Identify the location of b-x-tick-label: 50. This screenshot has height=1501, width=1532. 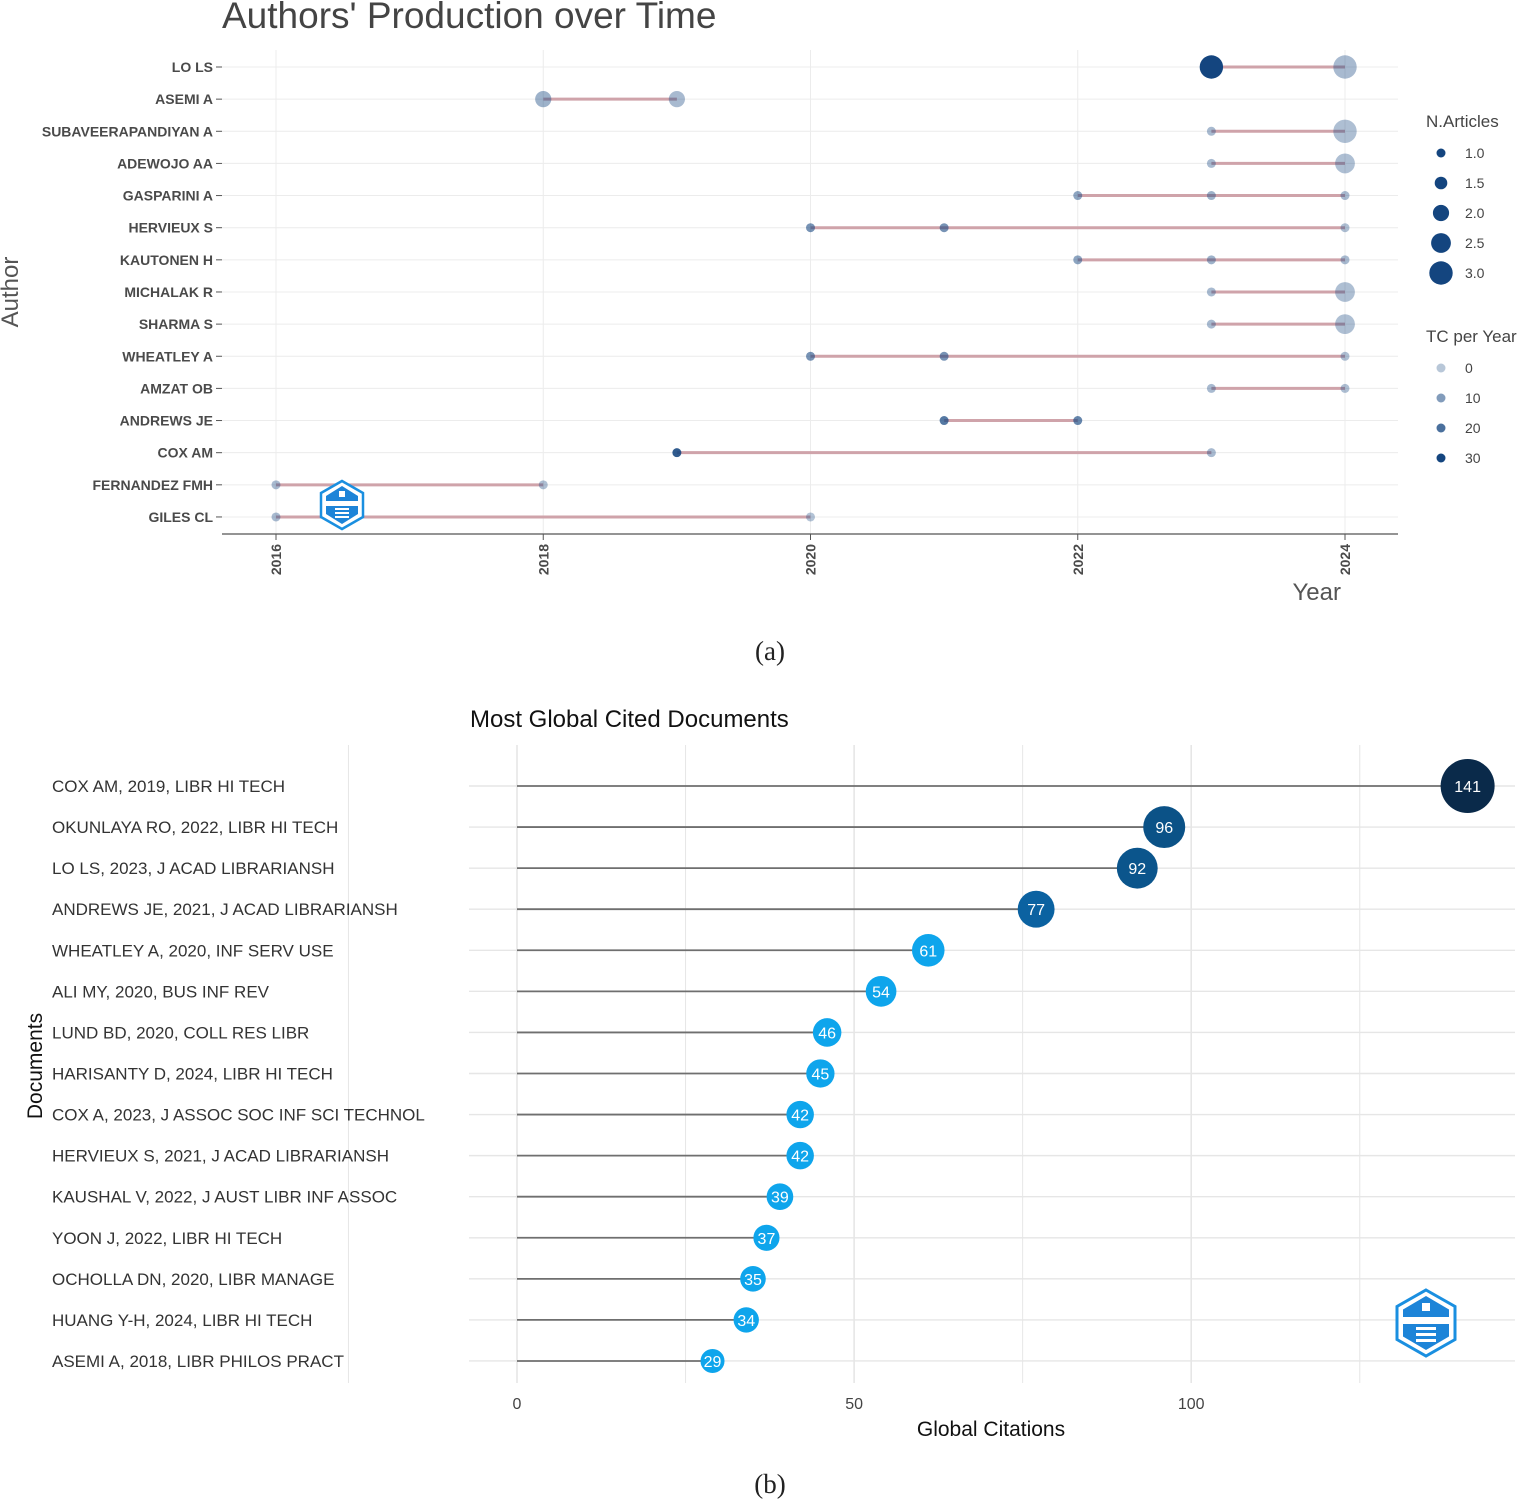
(854, 1404).